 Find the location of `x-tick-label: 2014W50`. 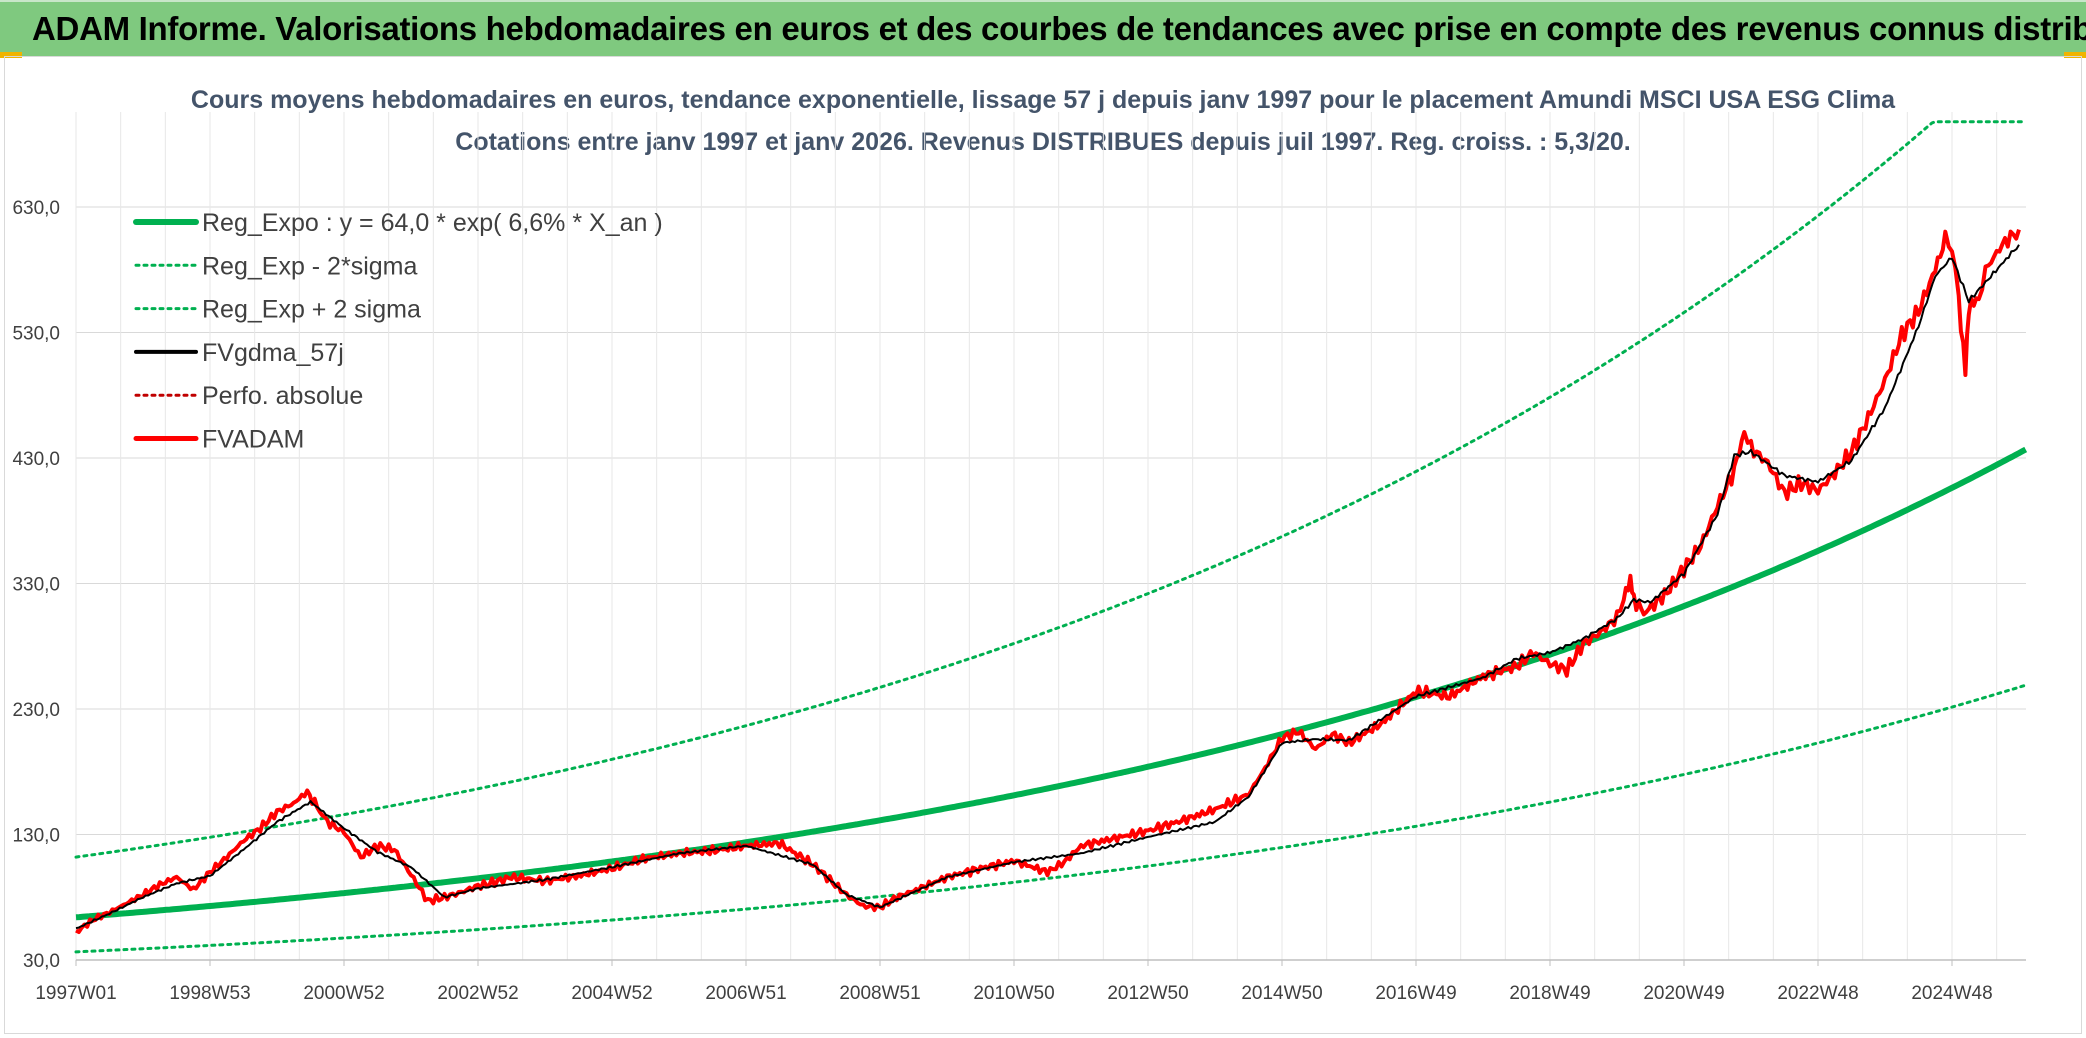

x-tick-label: 2014W50 is located at coordinates (1281, 993).